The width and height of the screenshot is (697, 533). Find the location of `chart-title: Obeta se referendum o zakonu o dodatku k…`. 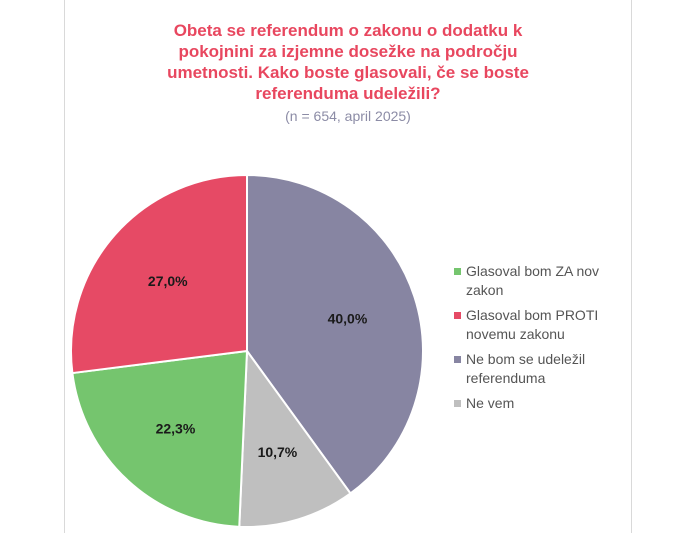

chart-title: Obeta se referendum o zakonu o dodatku k… is located at coordinates (348, 62).